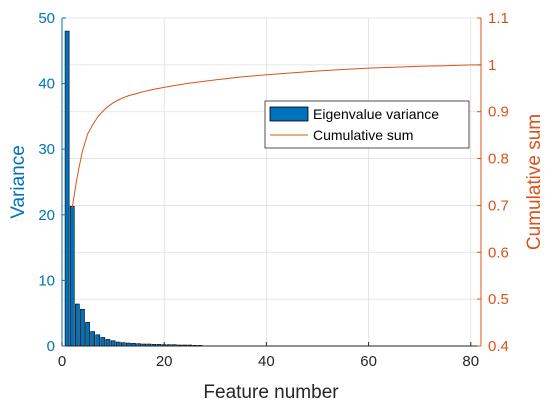  I want to click on y-tick-label-right: 0.5, so click(498, 299).